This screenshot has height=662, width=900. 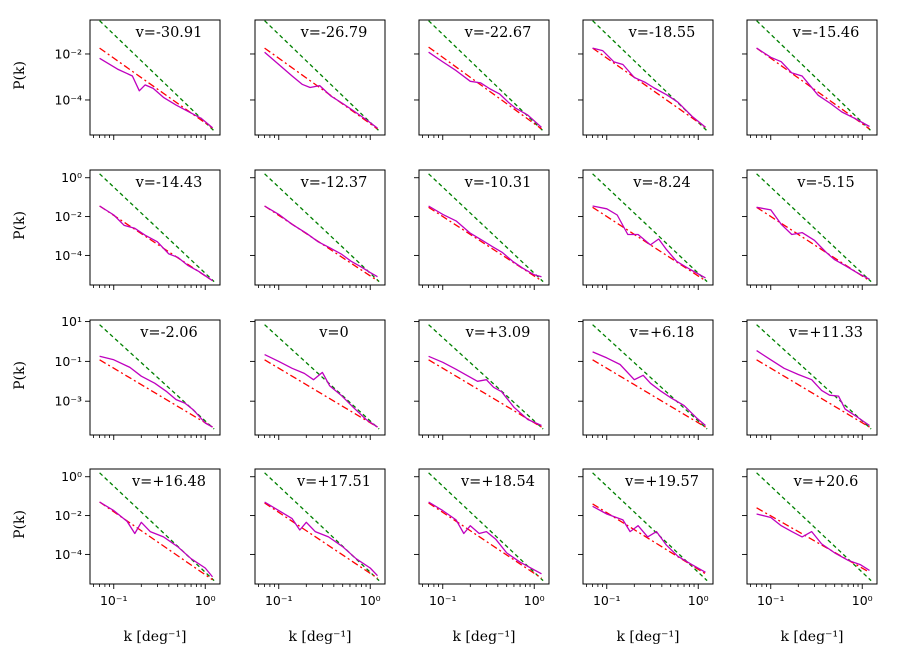 I want to click on panel-label: v=-26.79, so click(x=334, y=33).